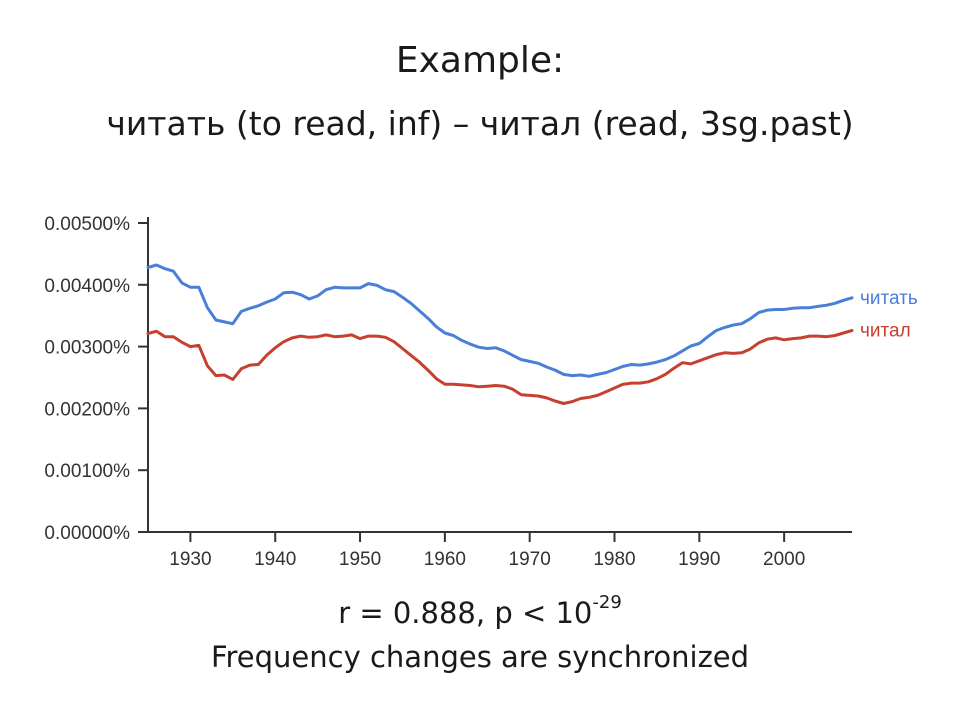 This screenshot has width=960, height=720. Describe the element at coordinates (87, 286) in the screenshot. I see `y-tick-label: 0.00400%` at that location.